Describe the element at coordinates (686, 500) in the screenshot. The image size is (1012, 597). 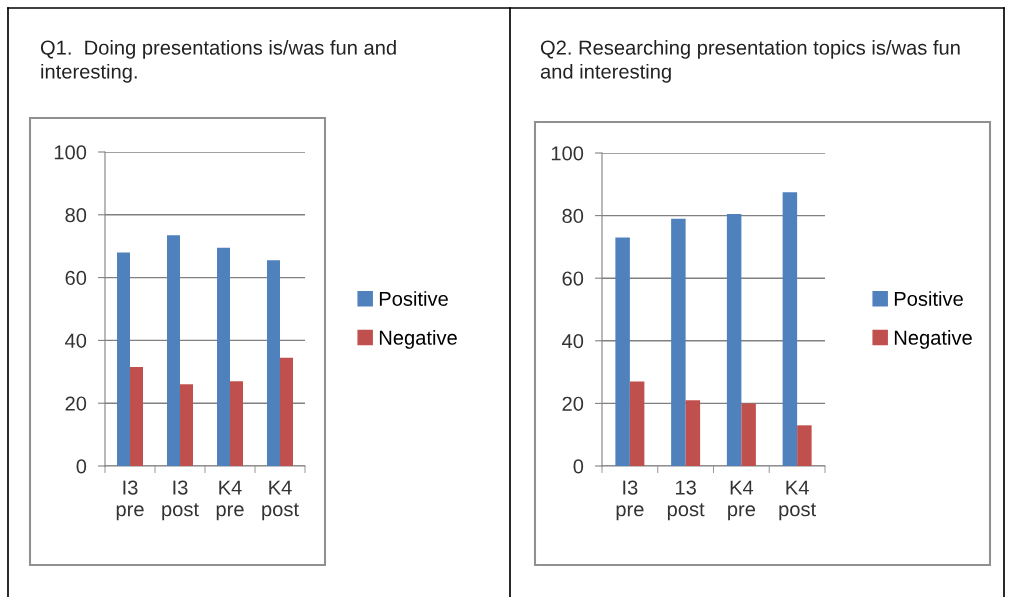
I see `x-tick-label: 13 post` at that location.